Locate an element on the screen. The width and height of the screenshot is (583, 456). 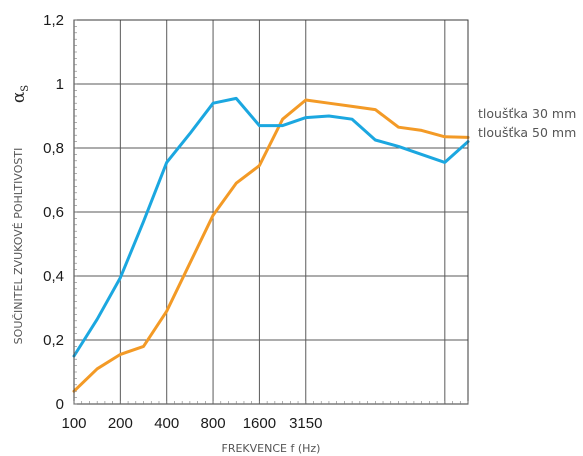
y-axis-symbol: αS is located at coordinates (20, 94).